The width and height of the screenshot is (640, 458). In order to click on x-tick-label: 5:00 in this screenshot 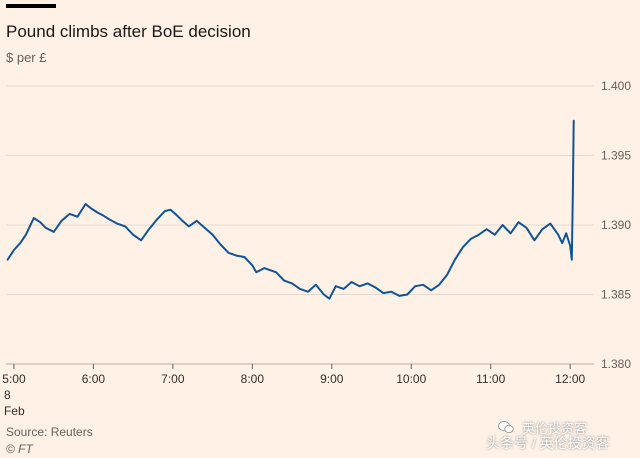, I will do `click(14, 379)`.